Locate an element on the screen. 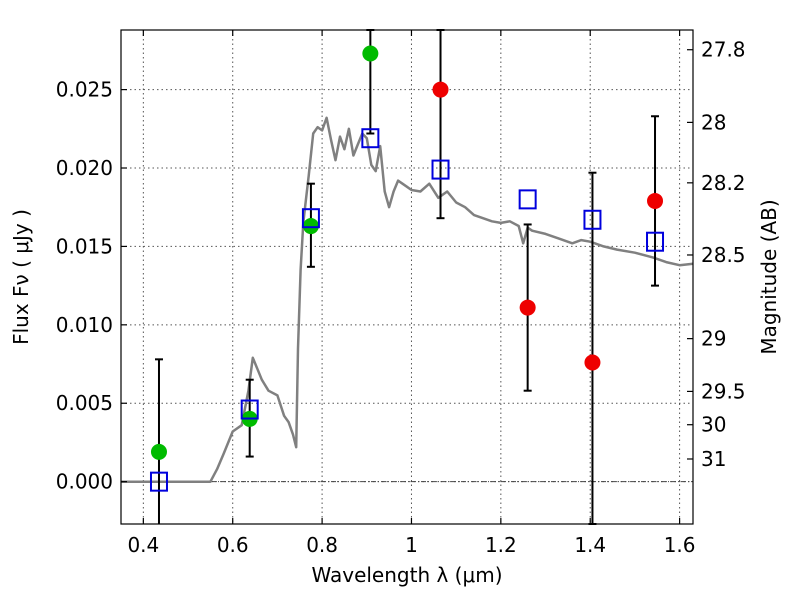 The image size is (800, 600). right-tick-label: 28.5 is located at coordinates (723, 255).